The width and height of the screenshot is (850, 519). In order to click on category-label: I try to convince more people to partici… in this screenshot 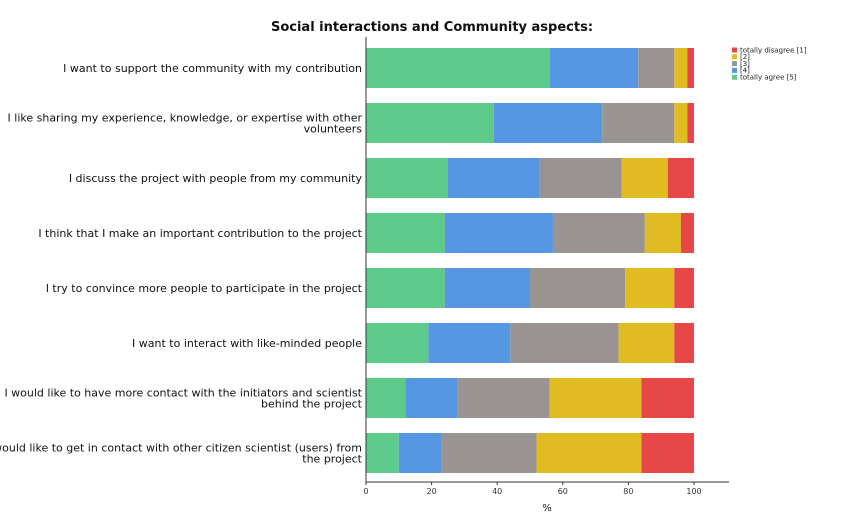, I will do `click(204, 288)`.